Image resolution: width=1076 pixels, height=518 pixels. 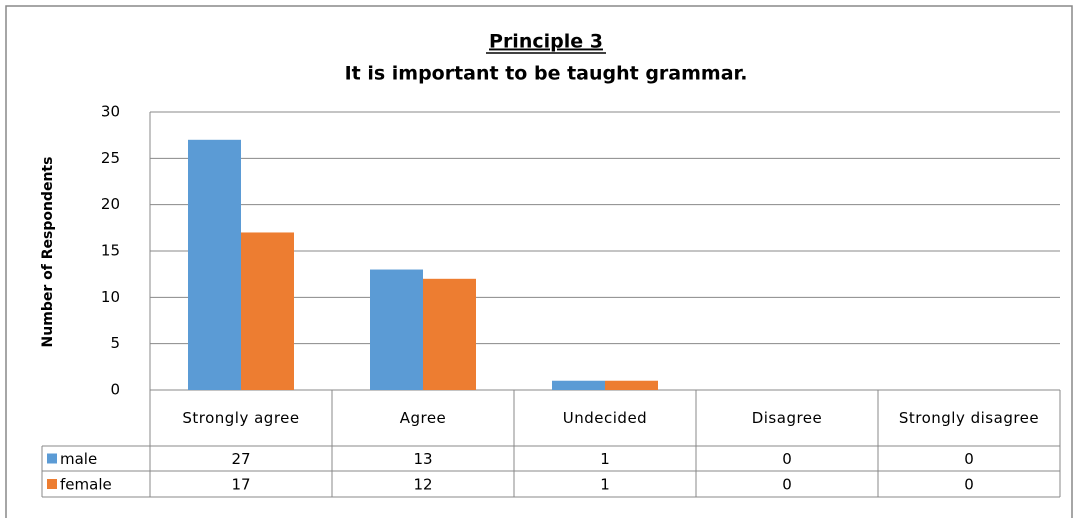 I want to click on table-value: 27, so click(x=240, y=459).